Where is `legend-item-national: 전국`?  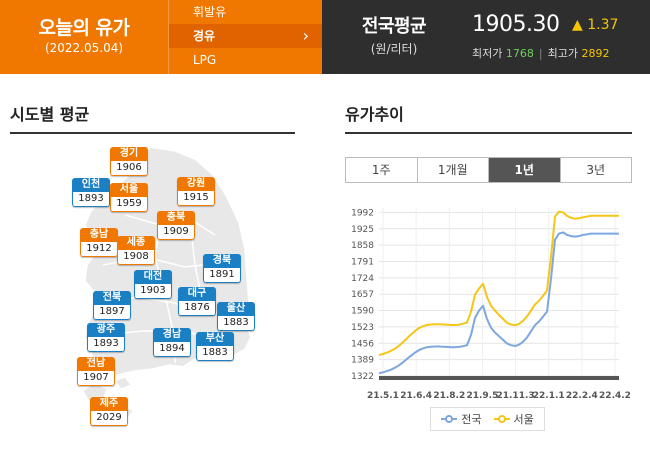
legend-item-national: 전국 is located at coordinates (461, 419).